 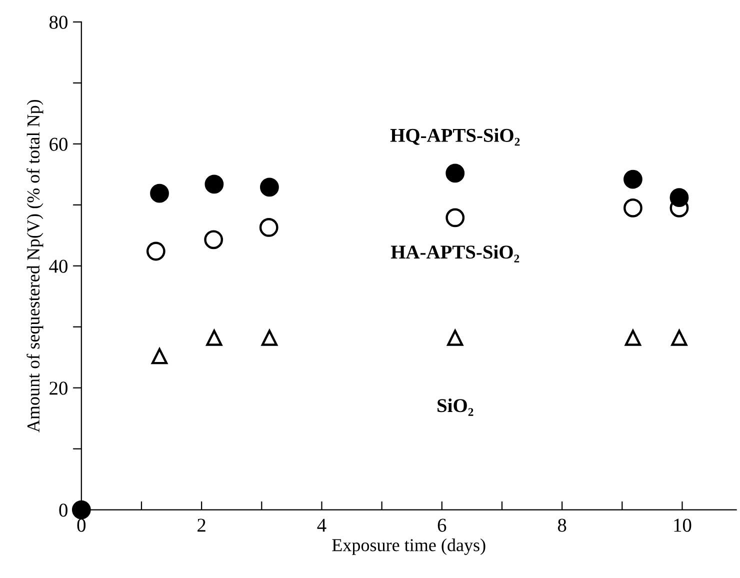 I want to click on series-label: HQ-APTS-SiO₂, so click(x=455, y=137).